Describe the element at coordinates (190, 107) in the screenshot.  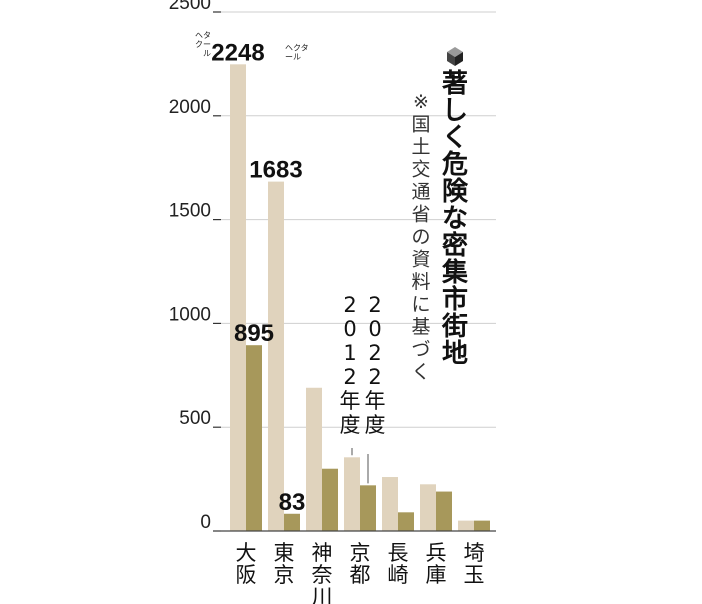
I see `y-tick-label: 2000` at that location.